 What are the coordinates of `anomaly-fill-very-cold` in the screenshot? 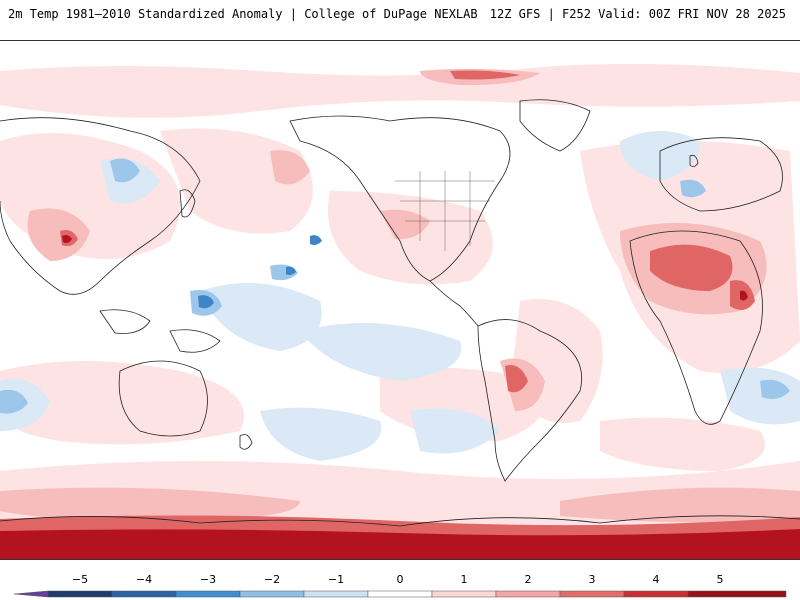 It's located at (260, 272).